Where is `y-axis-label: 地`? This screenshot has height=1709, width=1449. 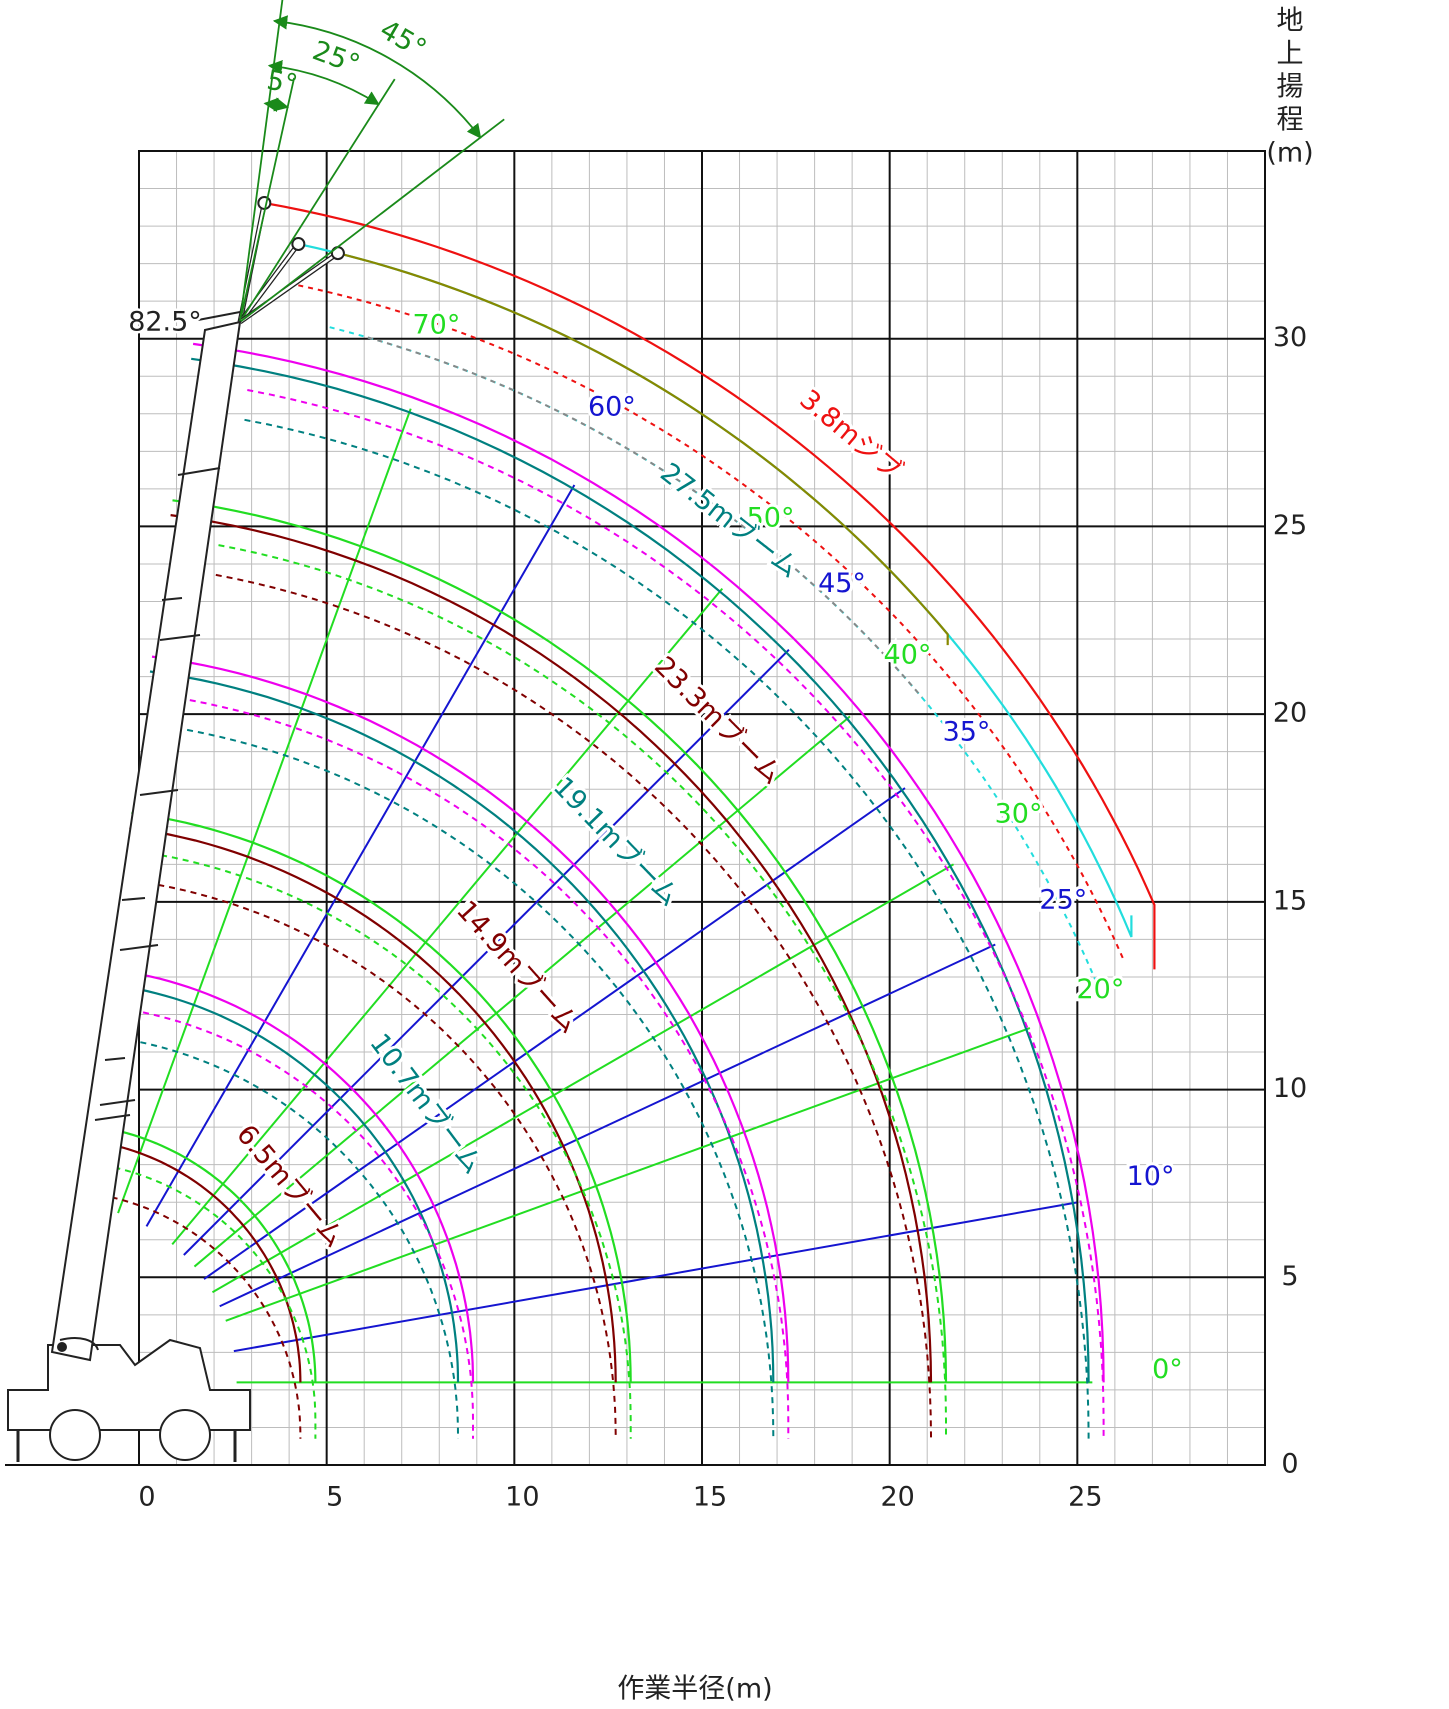 y-axis-label: 地 is located at coordinates (1290, 21).